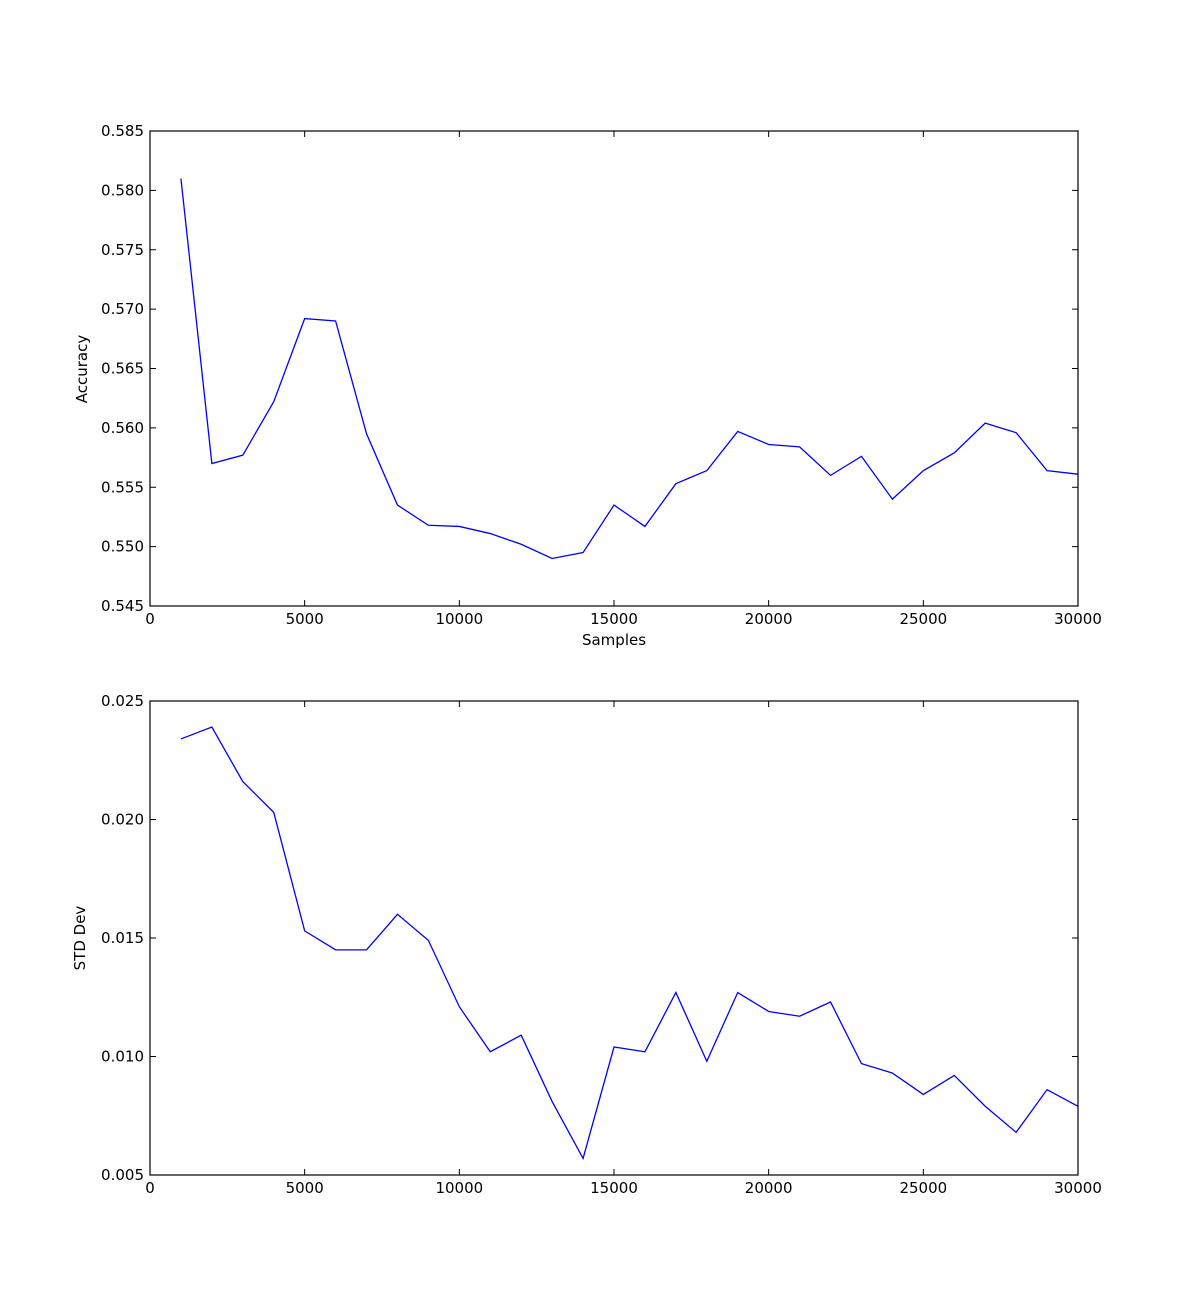 The image size is (1197, 1305). I want to click on std-dev-y-axis-label: STD Dev, so click(80, 938).